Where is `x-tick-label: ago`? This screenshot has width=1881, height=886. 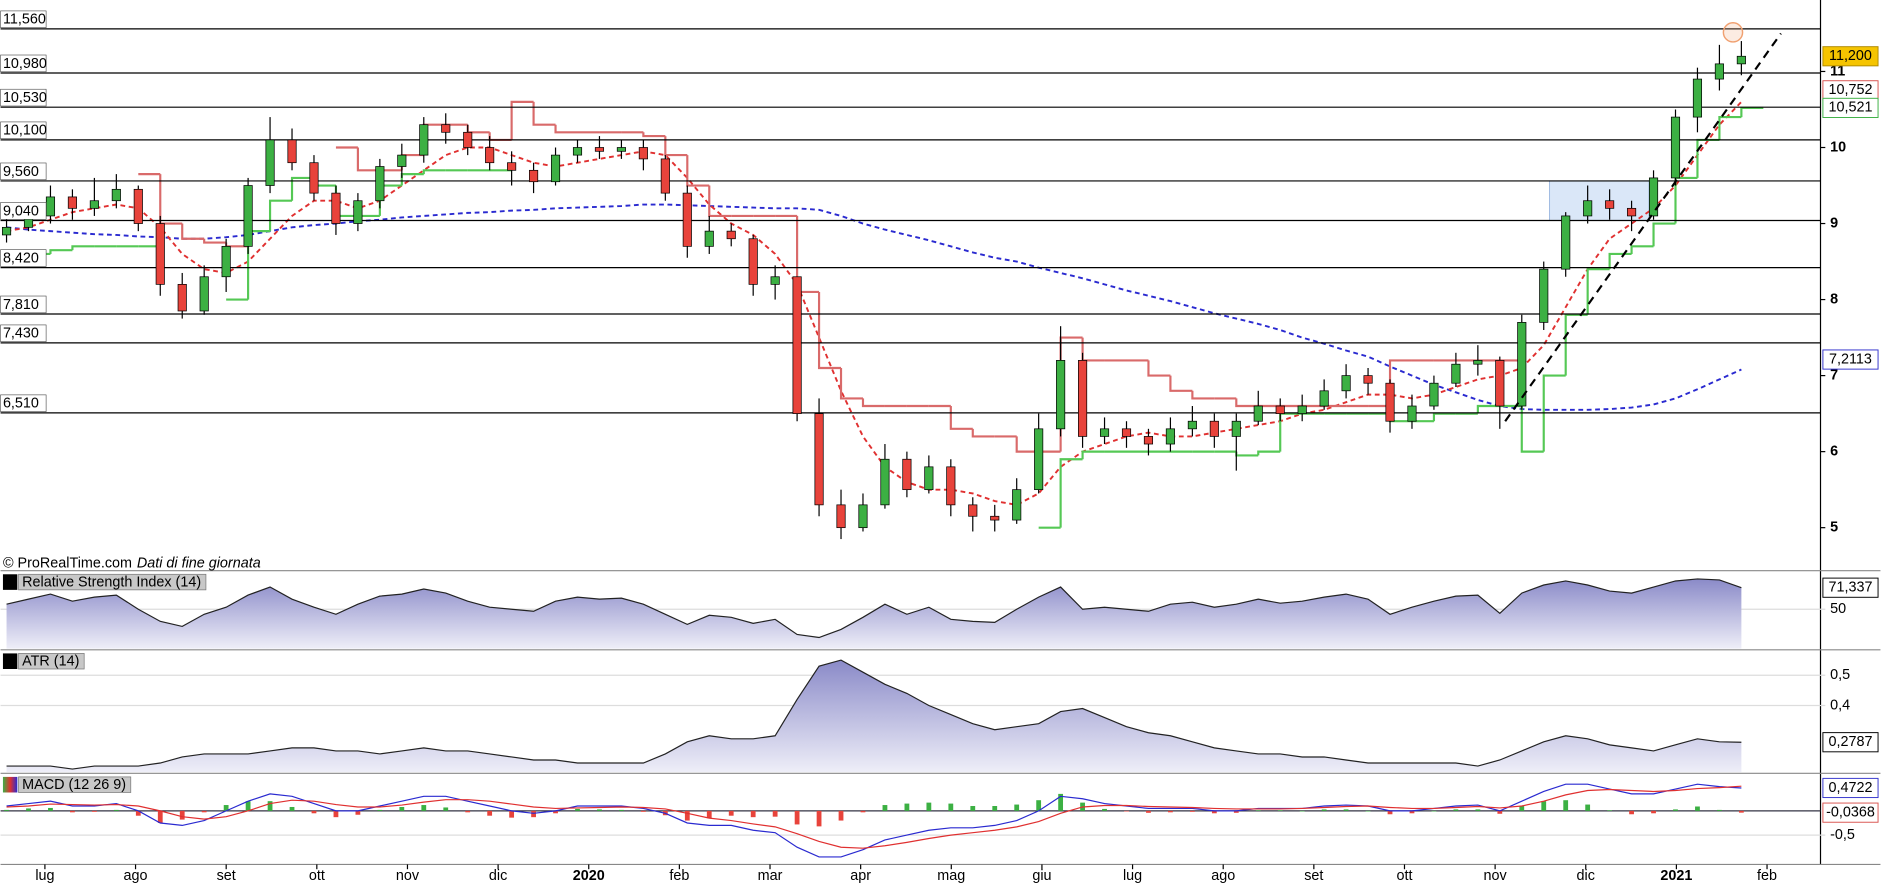 x-tick-label: ago is located at coordinates (136, 876).